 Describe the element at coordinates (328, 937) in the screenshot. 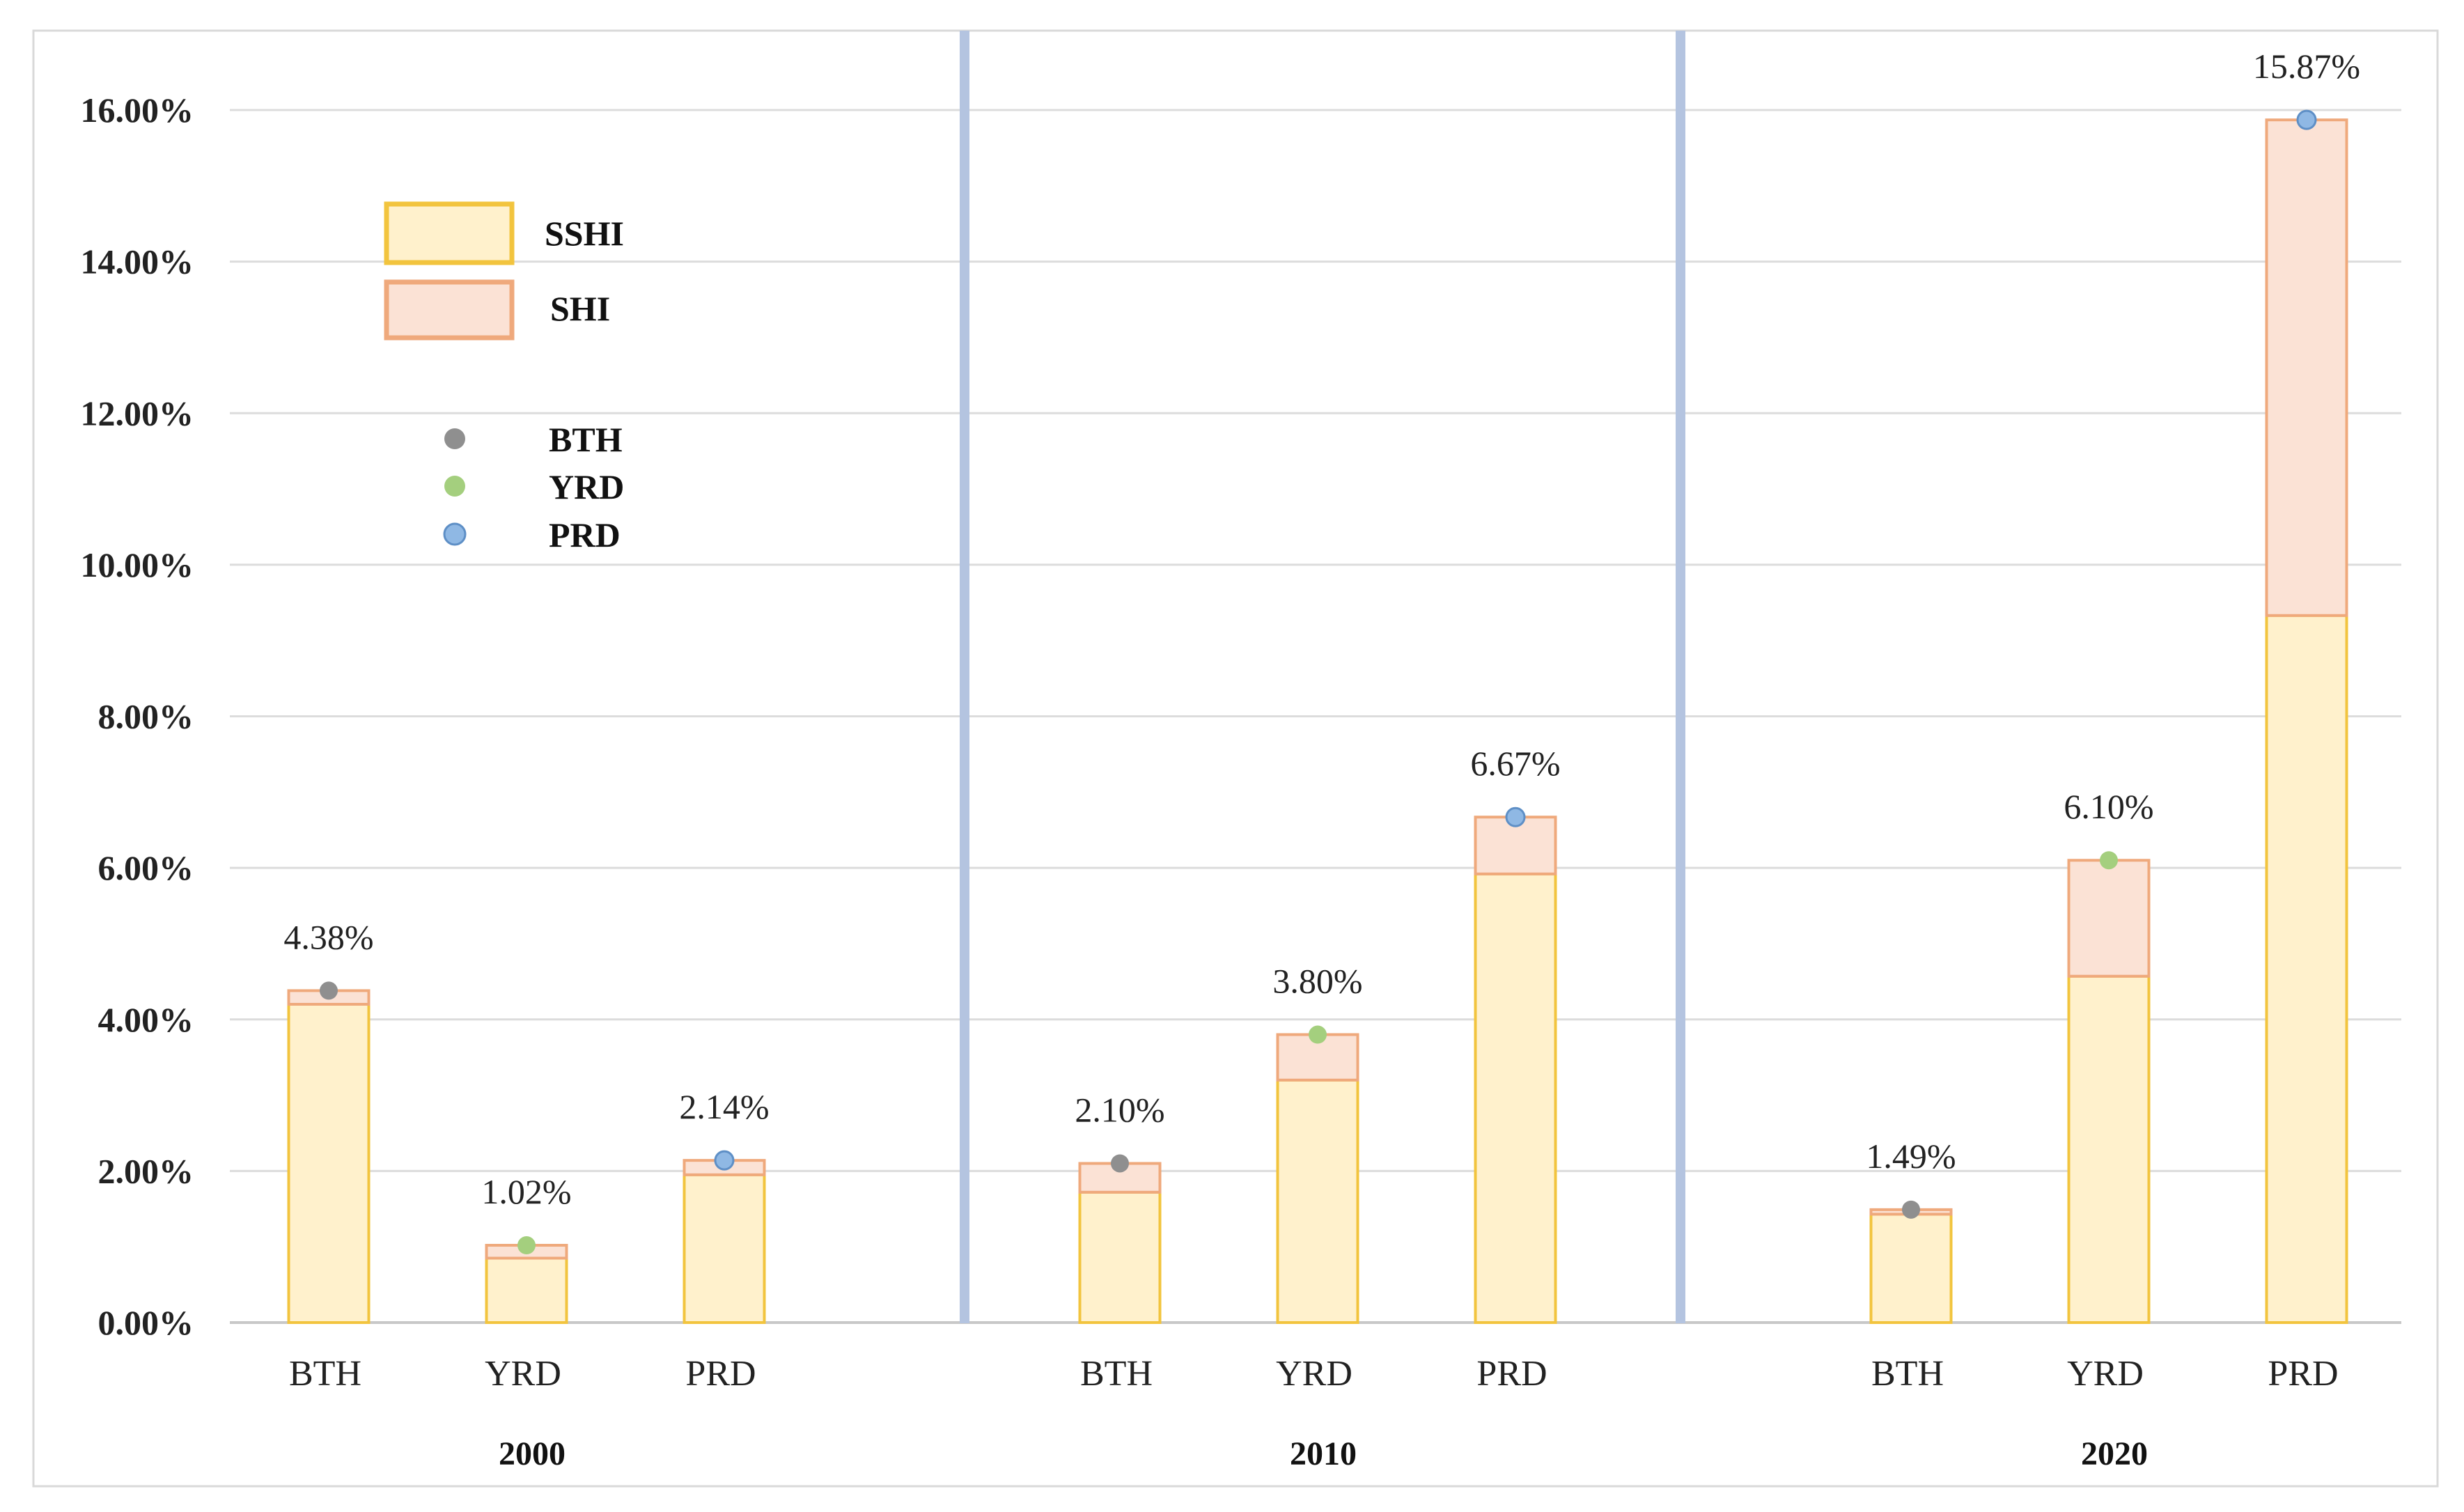

I see `data-label: 4.38%` at that location.